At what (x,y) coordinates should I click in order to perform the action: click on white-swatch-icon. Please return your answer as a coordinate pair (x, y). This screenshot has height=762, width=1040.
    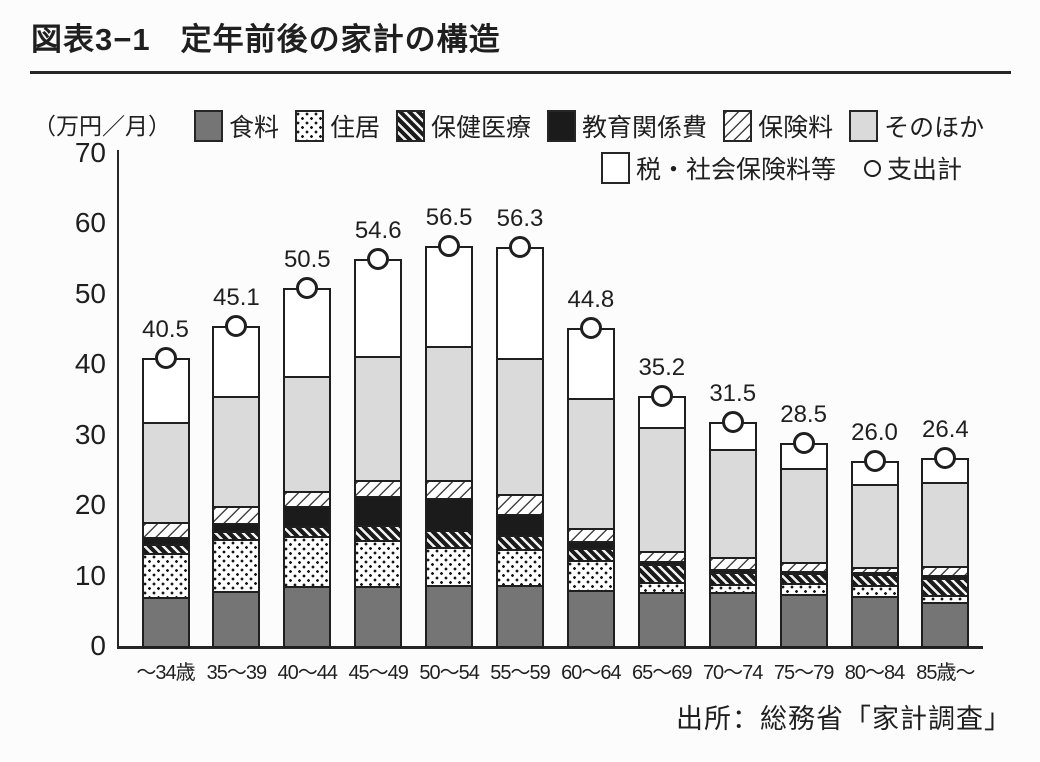
    Looking at the image, I should click on (615, 168).